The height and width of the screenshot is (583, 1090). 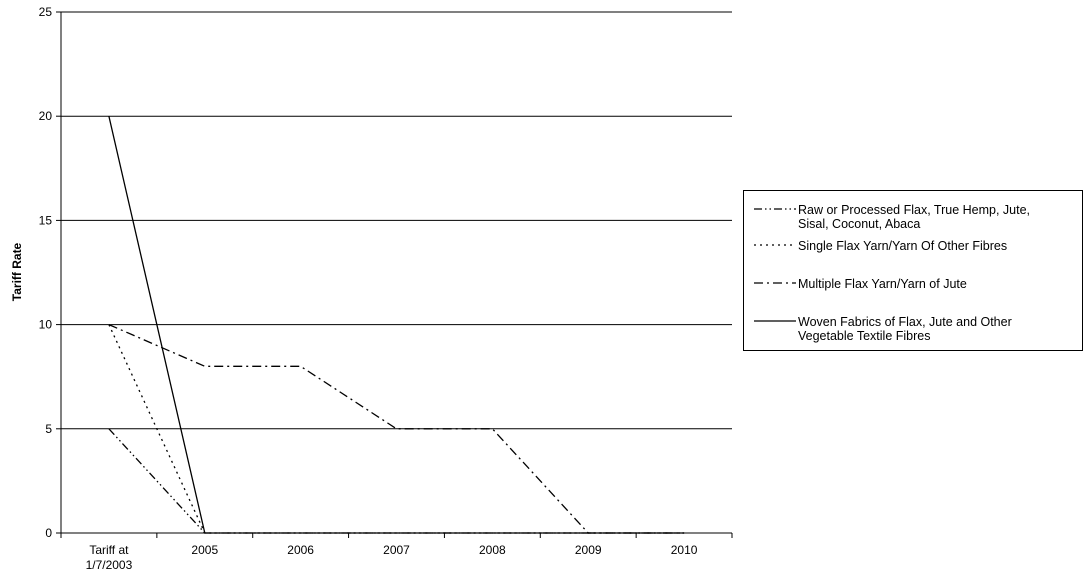 I want to click on y-tick-label-25: 25, so click(x=46, y=12).